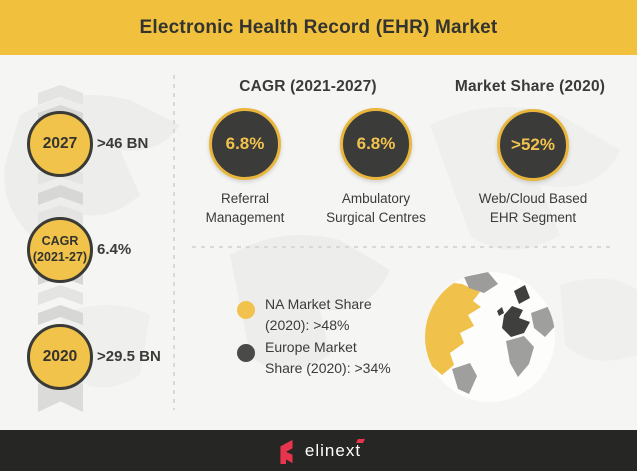 The width and height of the screenshot is (637, 471). What do you see at coordinates (60, 257) in the screenshot?
I see `timeline-node-sublabel: (2021-27)` at bounding box center [60, 257].